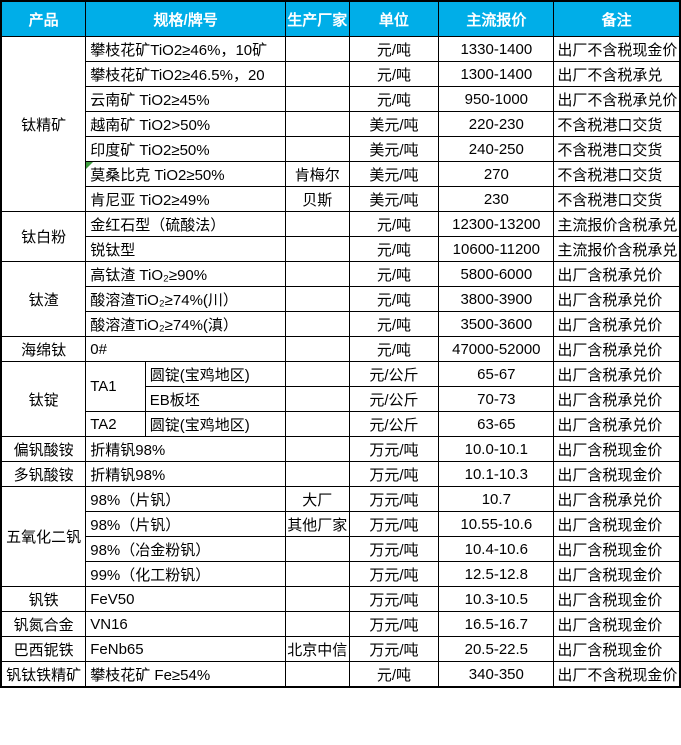 The image size is (681, 745). I want to click on cell-error-marker-icon, so click(90, 165).